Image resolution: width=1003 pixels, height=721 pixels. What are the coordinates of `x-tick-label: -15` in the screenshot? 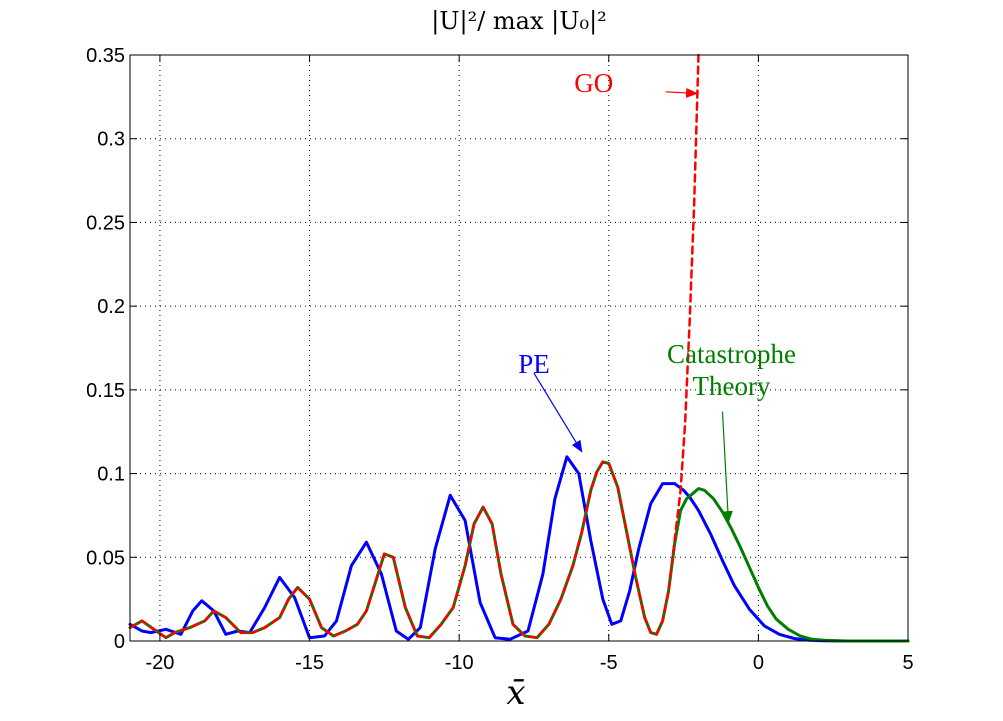 It's located at (309, 663).